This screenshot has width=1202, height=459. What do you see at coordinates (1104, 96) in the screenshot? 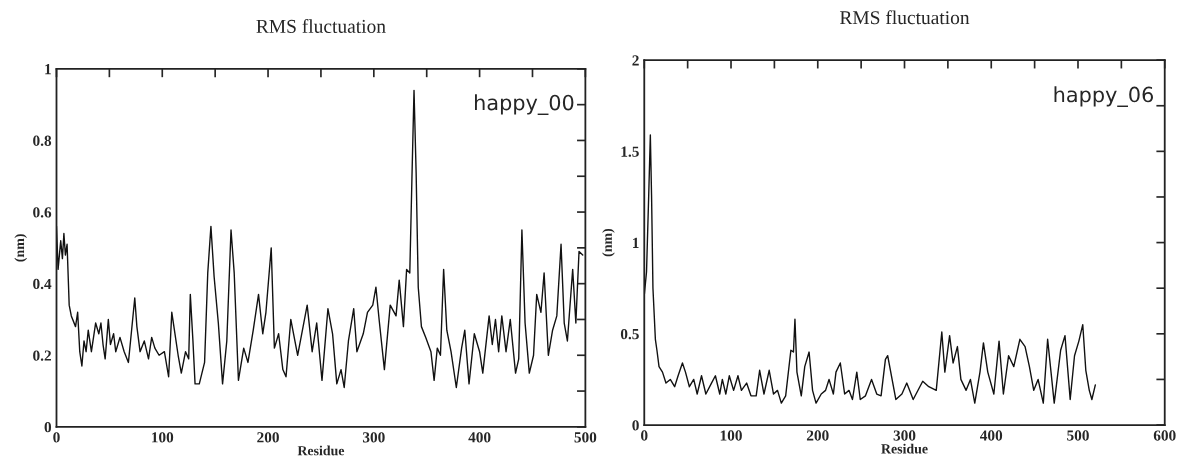
I see `annotation: happy_06` at bounding box center [1104, 96].